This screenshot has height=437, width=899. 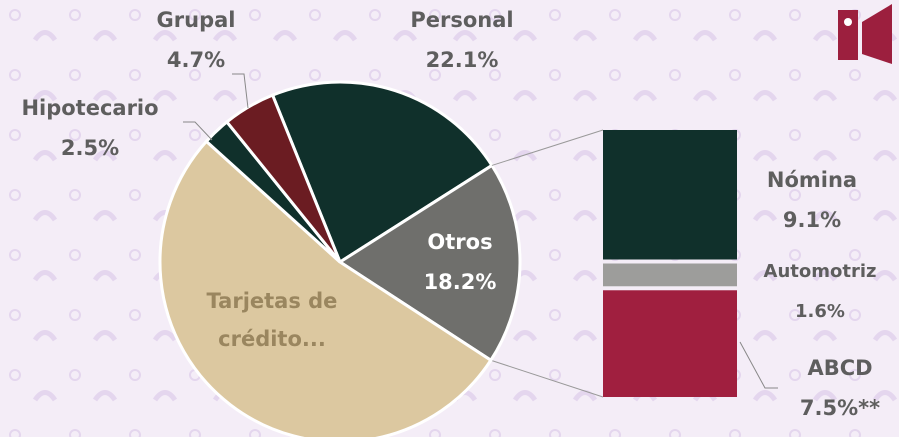 What do you see at coordinates (90, 108) in the screenshot?
I see `label-text: Hipotecario` at bounding box center [90, 108].